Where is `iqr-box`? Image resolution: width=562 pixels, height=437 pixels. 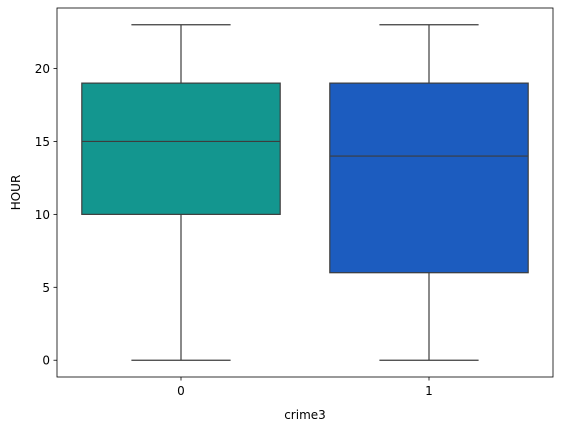
iqr-box is located at coordinates (181, 148).